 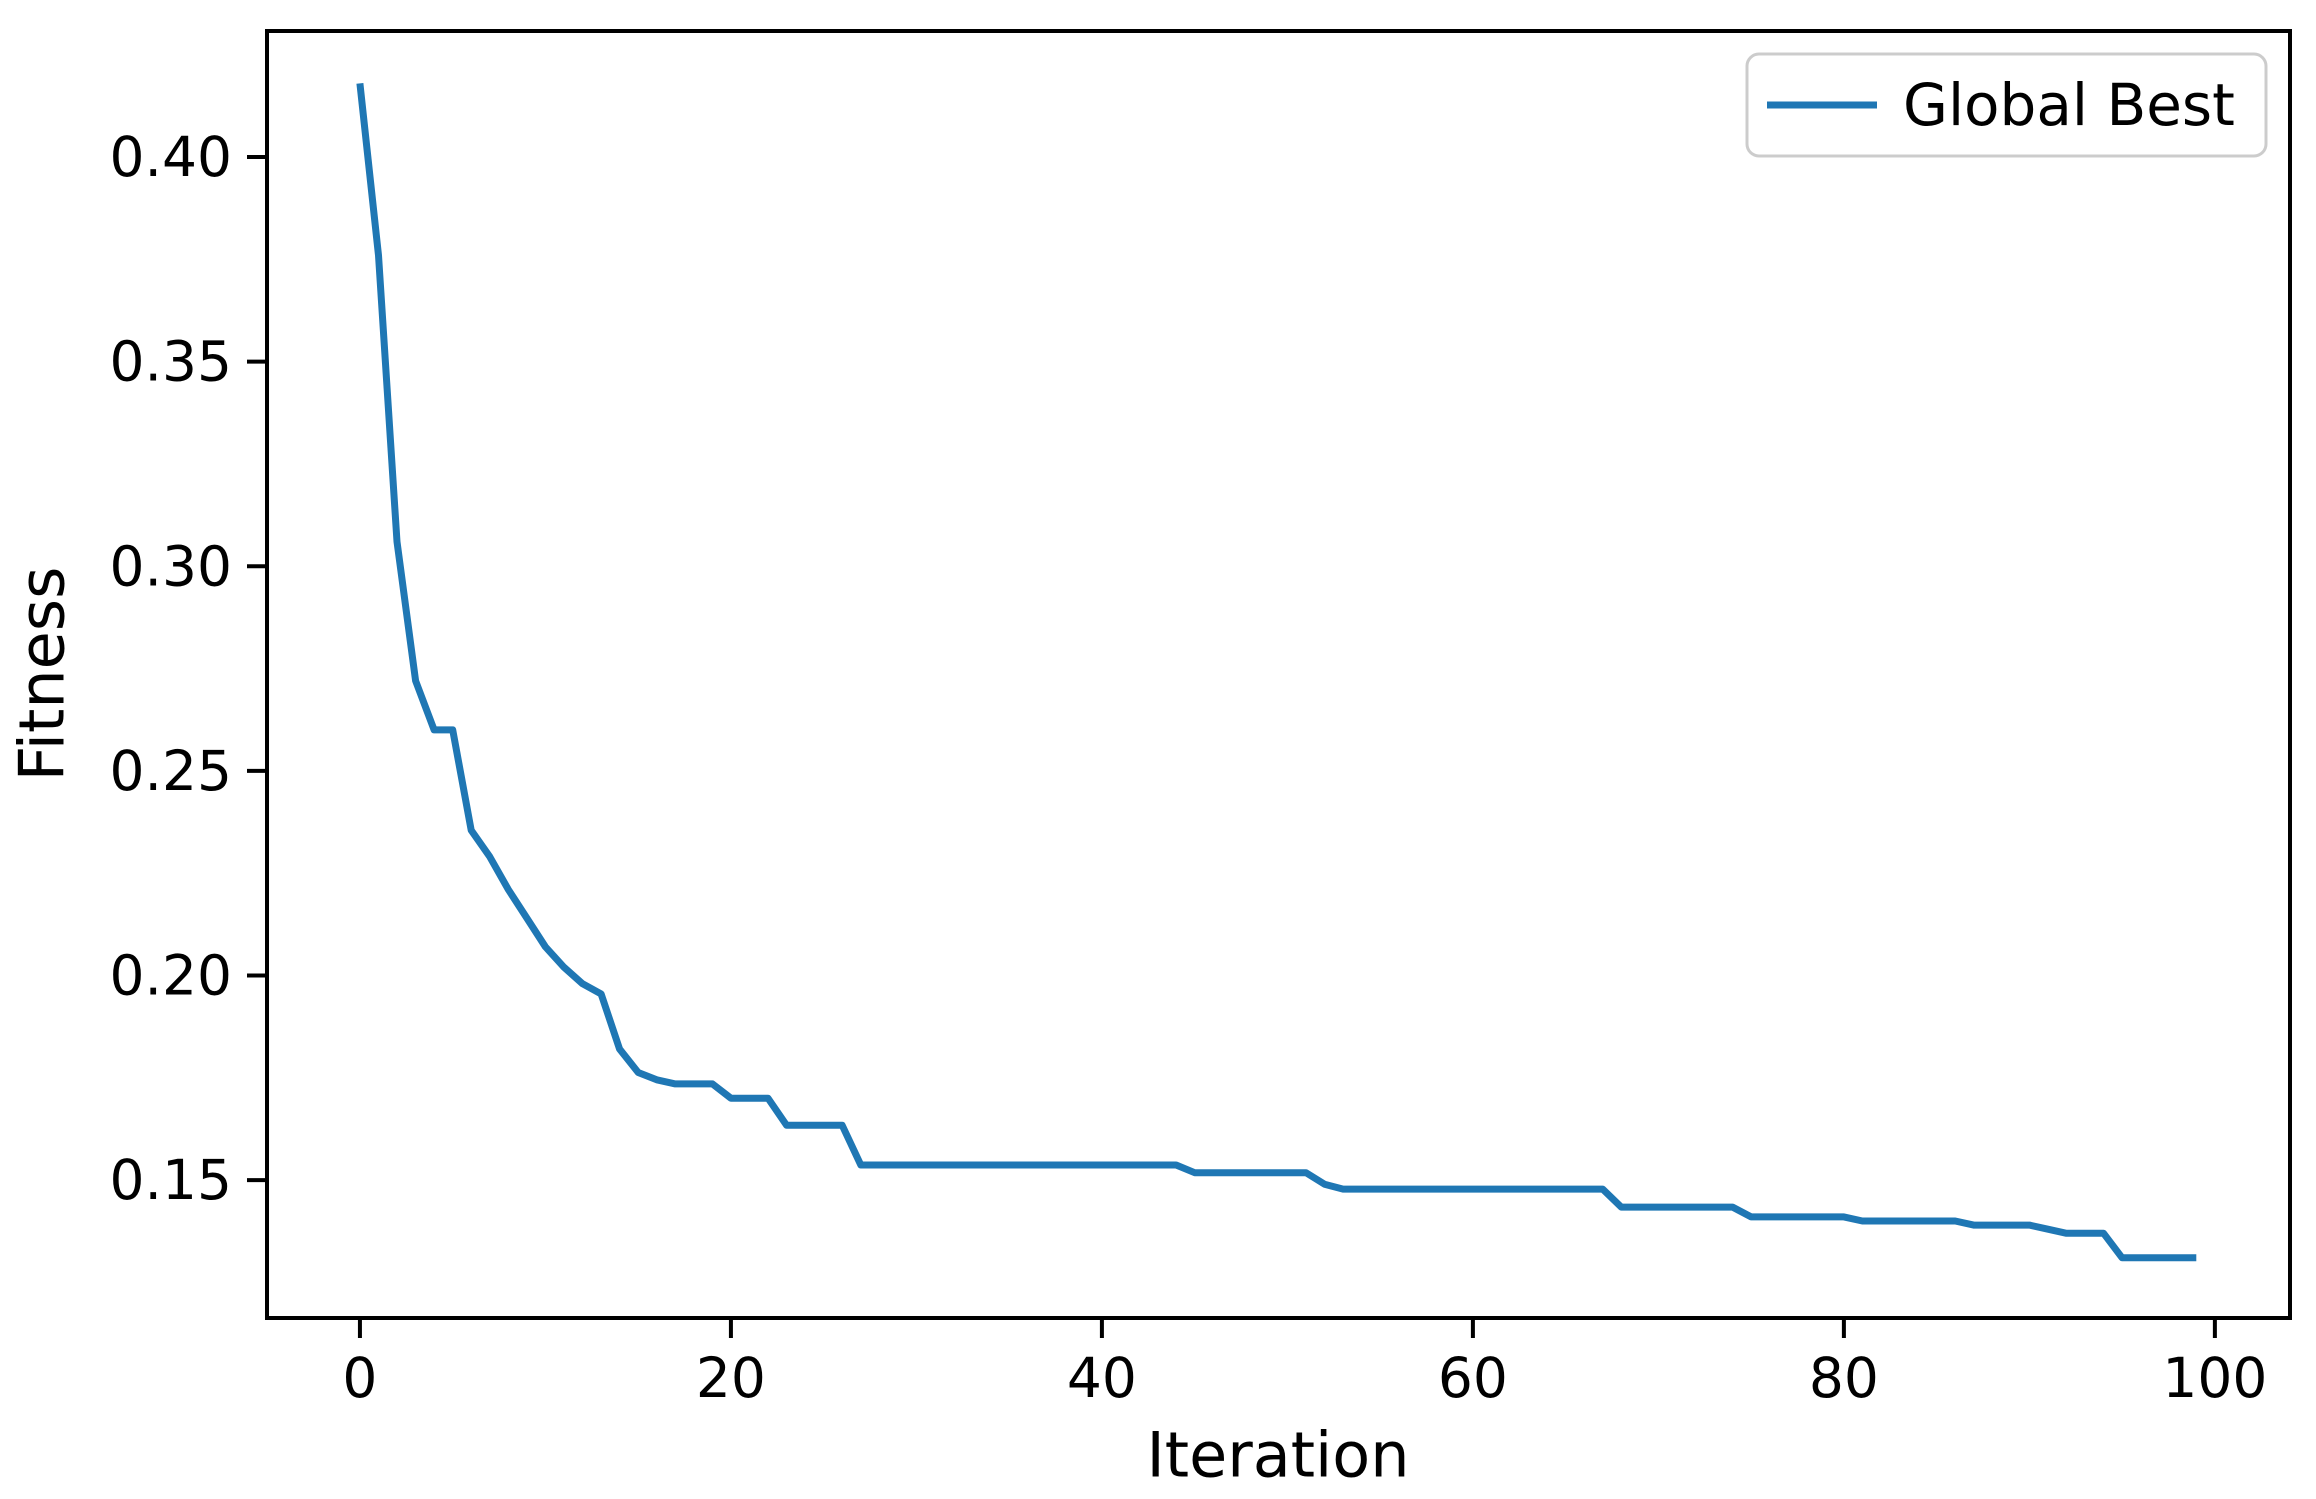 I want to click on y-tick-label: 0.25, so click(x=171, y=771).